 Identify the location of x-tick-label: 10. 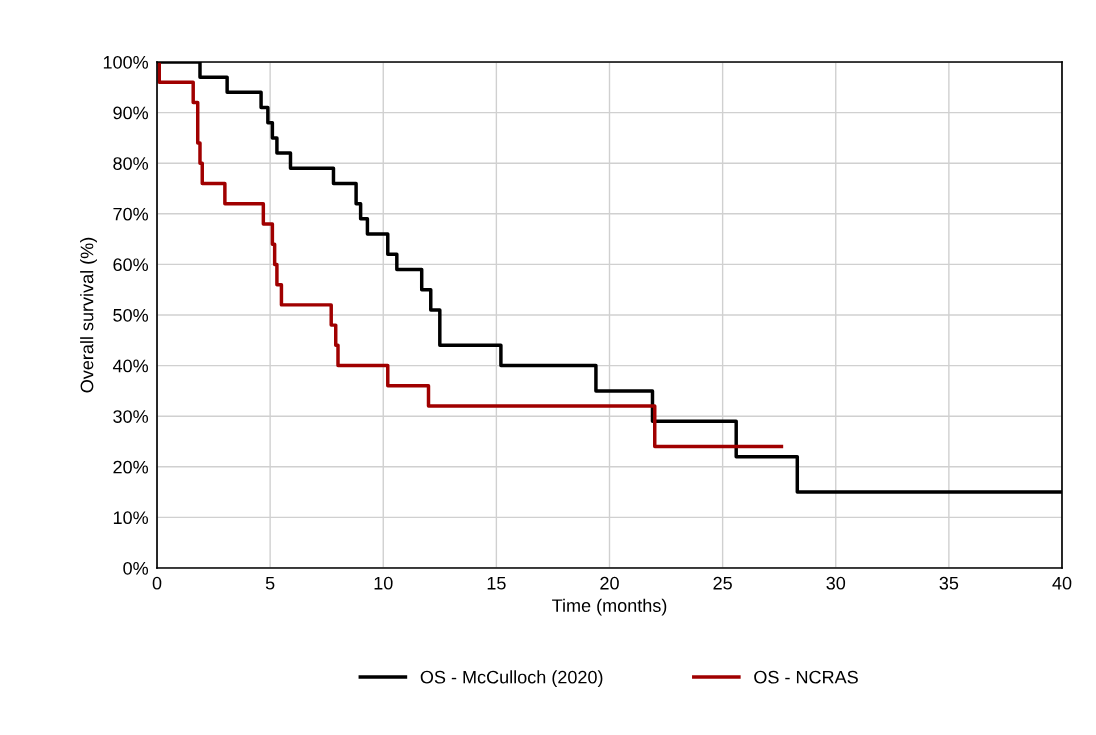
(383, 583).